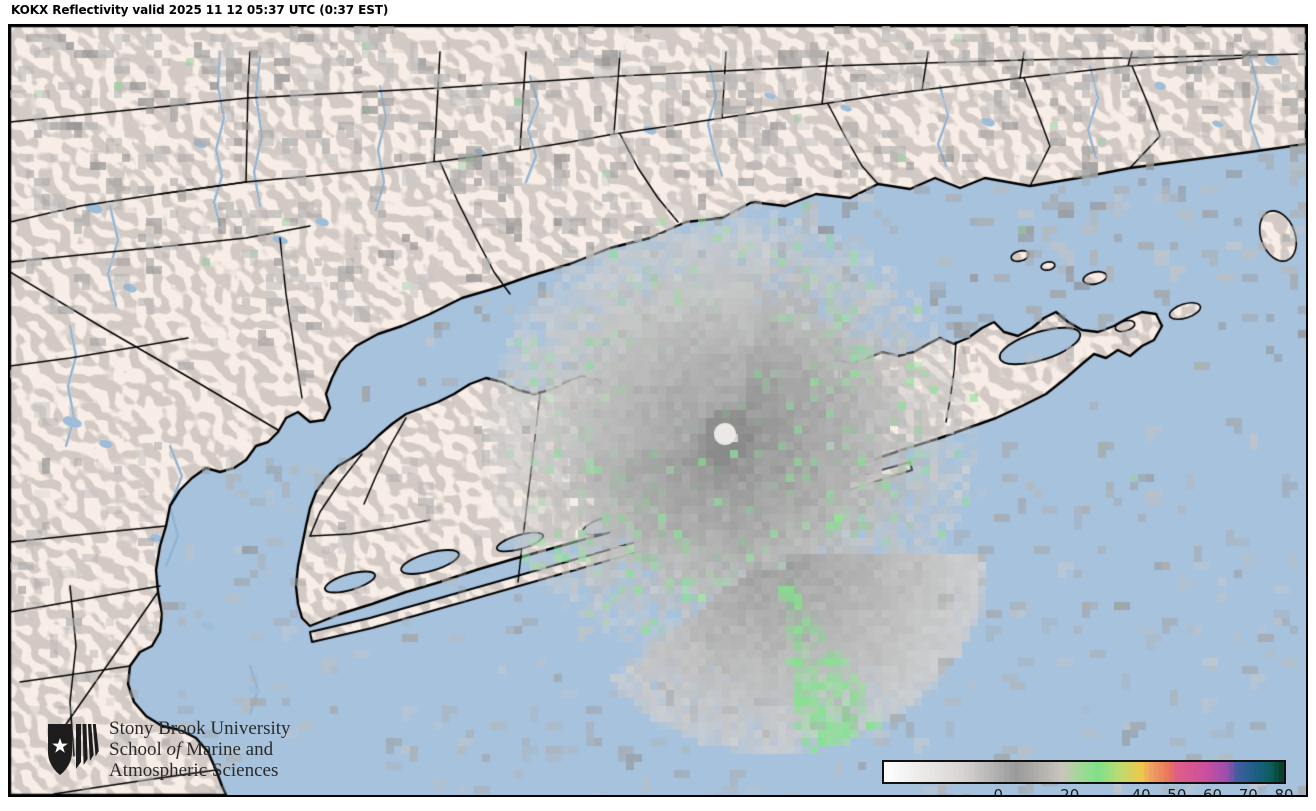 The image size is (1316, 811). Describe the element at coordinates (1177, 791) in the screenshot. I see `colorbar-tick-50: 50` at that location.